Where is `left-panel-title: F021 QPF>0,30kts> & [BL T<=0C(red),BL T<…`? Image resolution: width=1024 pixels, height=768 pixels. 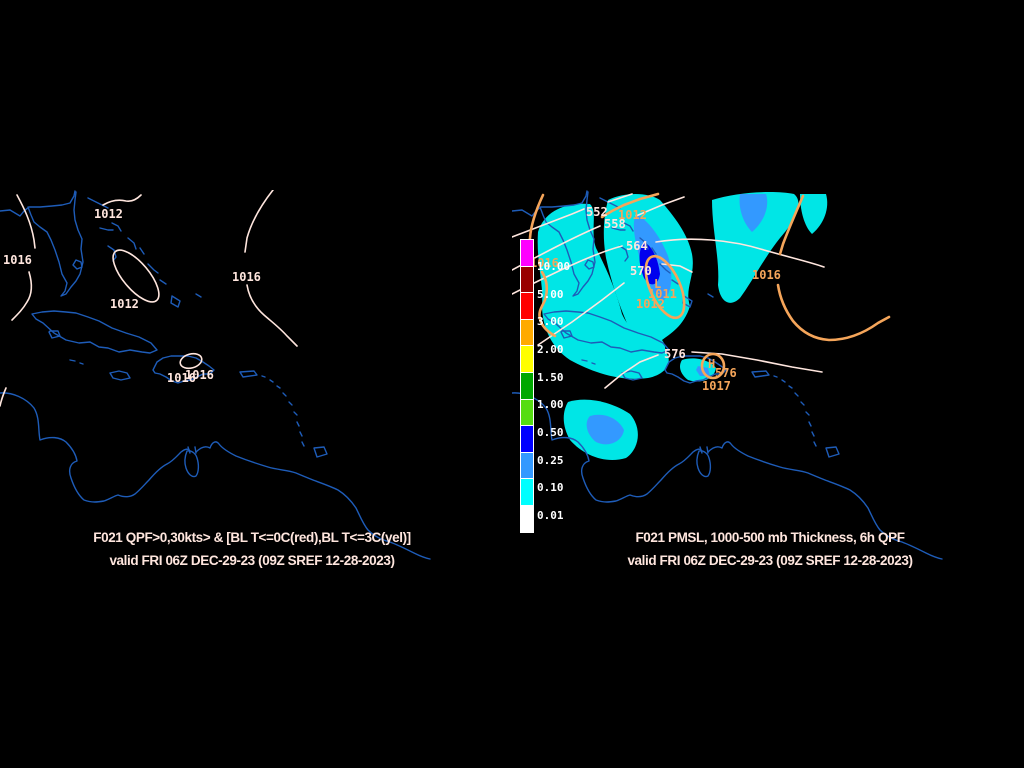 left-panel-title: F021 QPF>0,30kts> & [BL T<=0C(red),BL T<… is located at coordinates (252, 537).